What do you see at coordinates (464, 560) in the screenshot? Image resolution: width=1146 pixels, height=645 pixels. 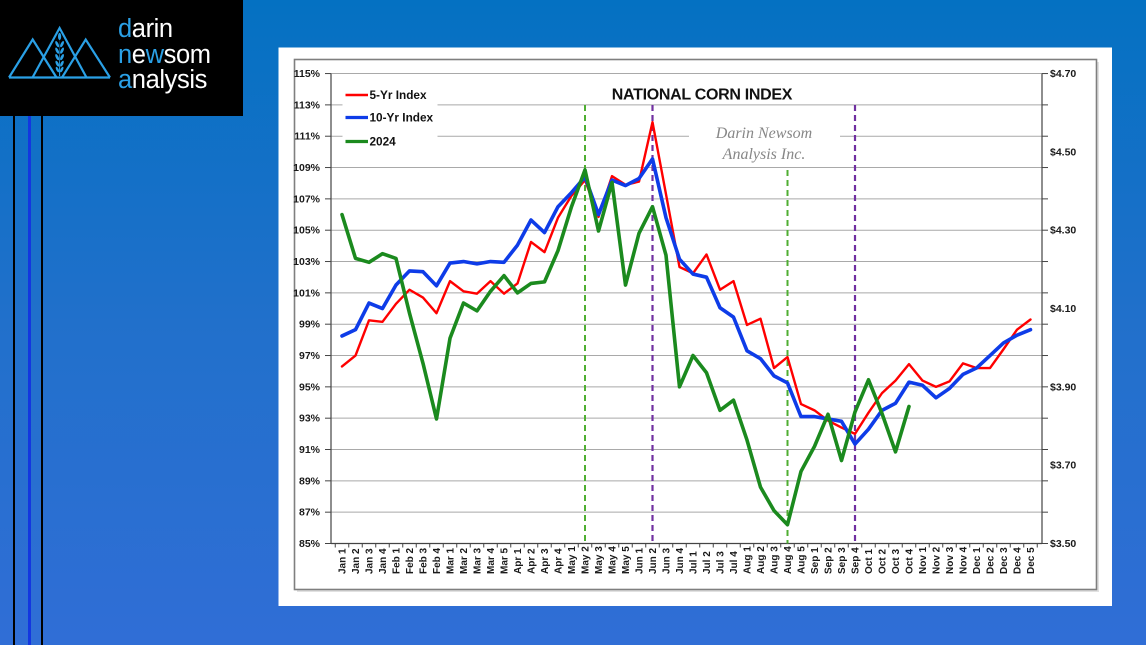 I see `svg-text: Mar 2` at bounding box center [464, 560].